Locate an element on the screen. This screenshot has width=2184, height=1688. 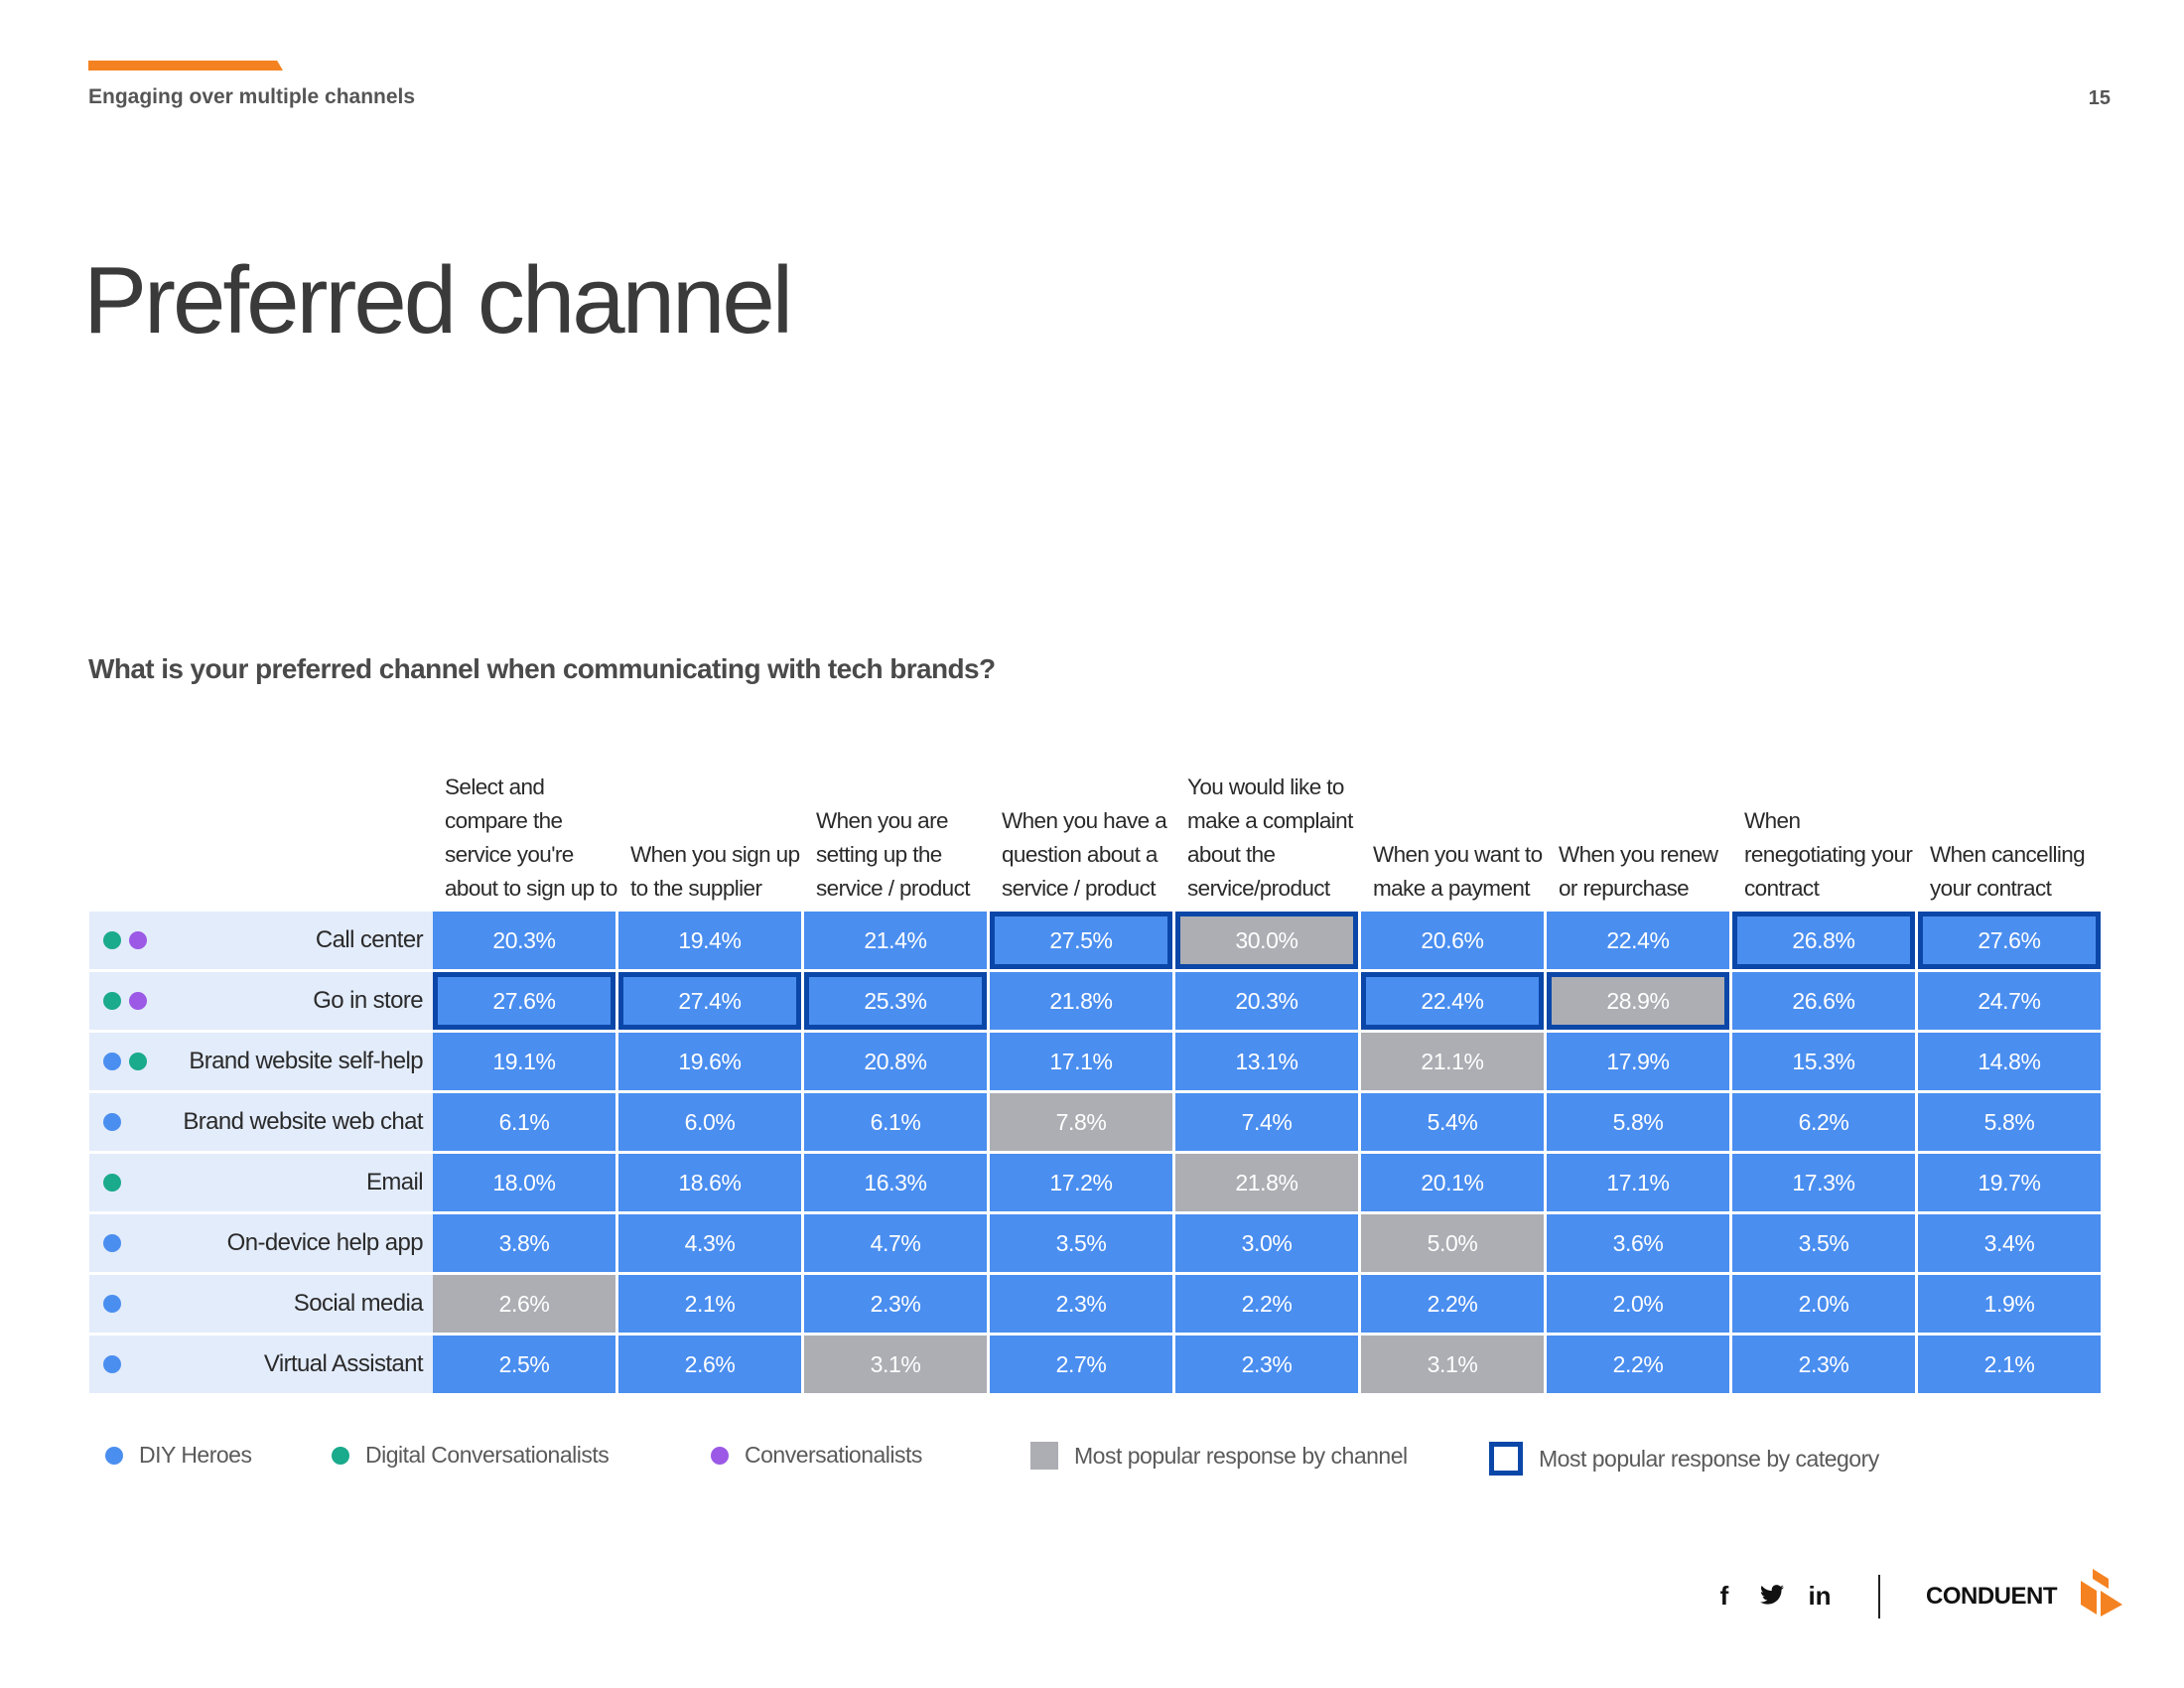
table-cell: 15.3% is located at coordinates (1825, 1063).